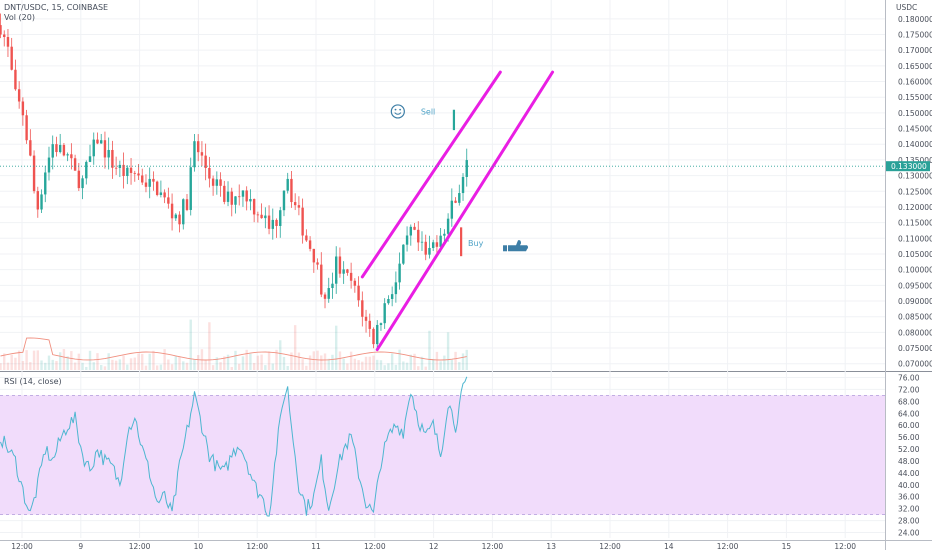  I want to click on thumbs-up-icon, so click(516, 246).